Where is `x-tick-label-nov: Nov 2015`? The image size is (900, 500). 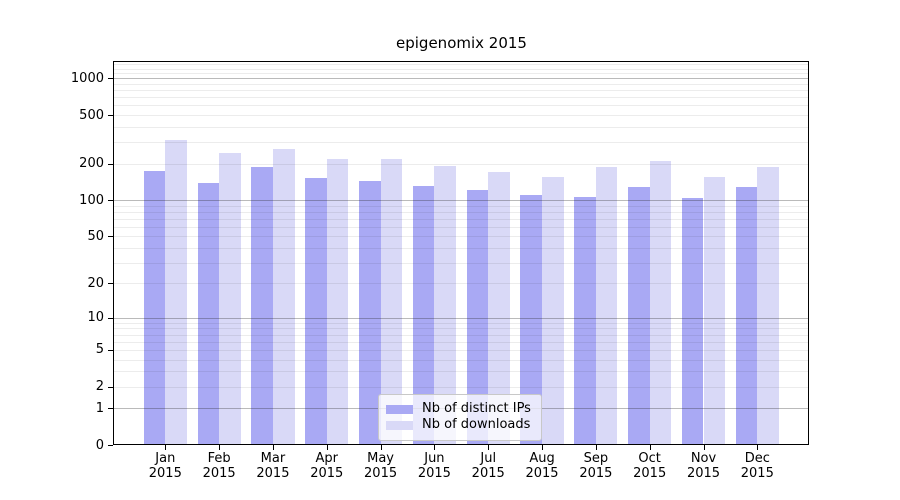 x-tick-label-nov: Nov 2015 is located at coordinates (703, 466).